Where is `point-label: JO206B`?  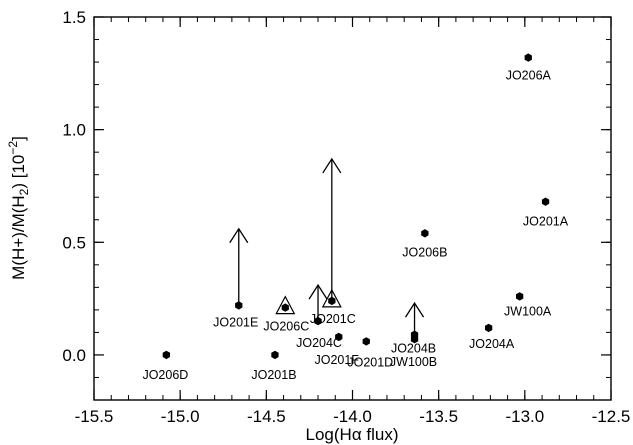
point-label: JO206B is located at coordinates (424, 252).